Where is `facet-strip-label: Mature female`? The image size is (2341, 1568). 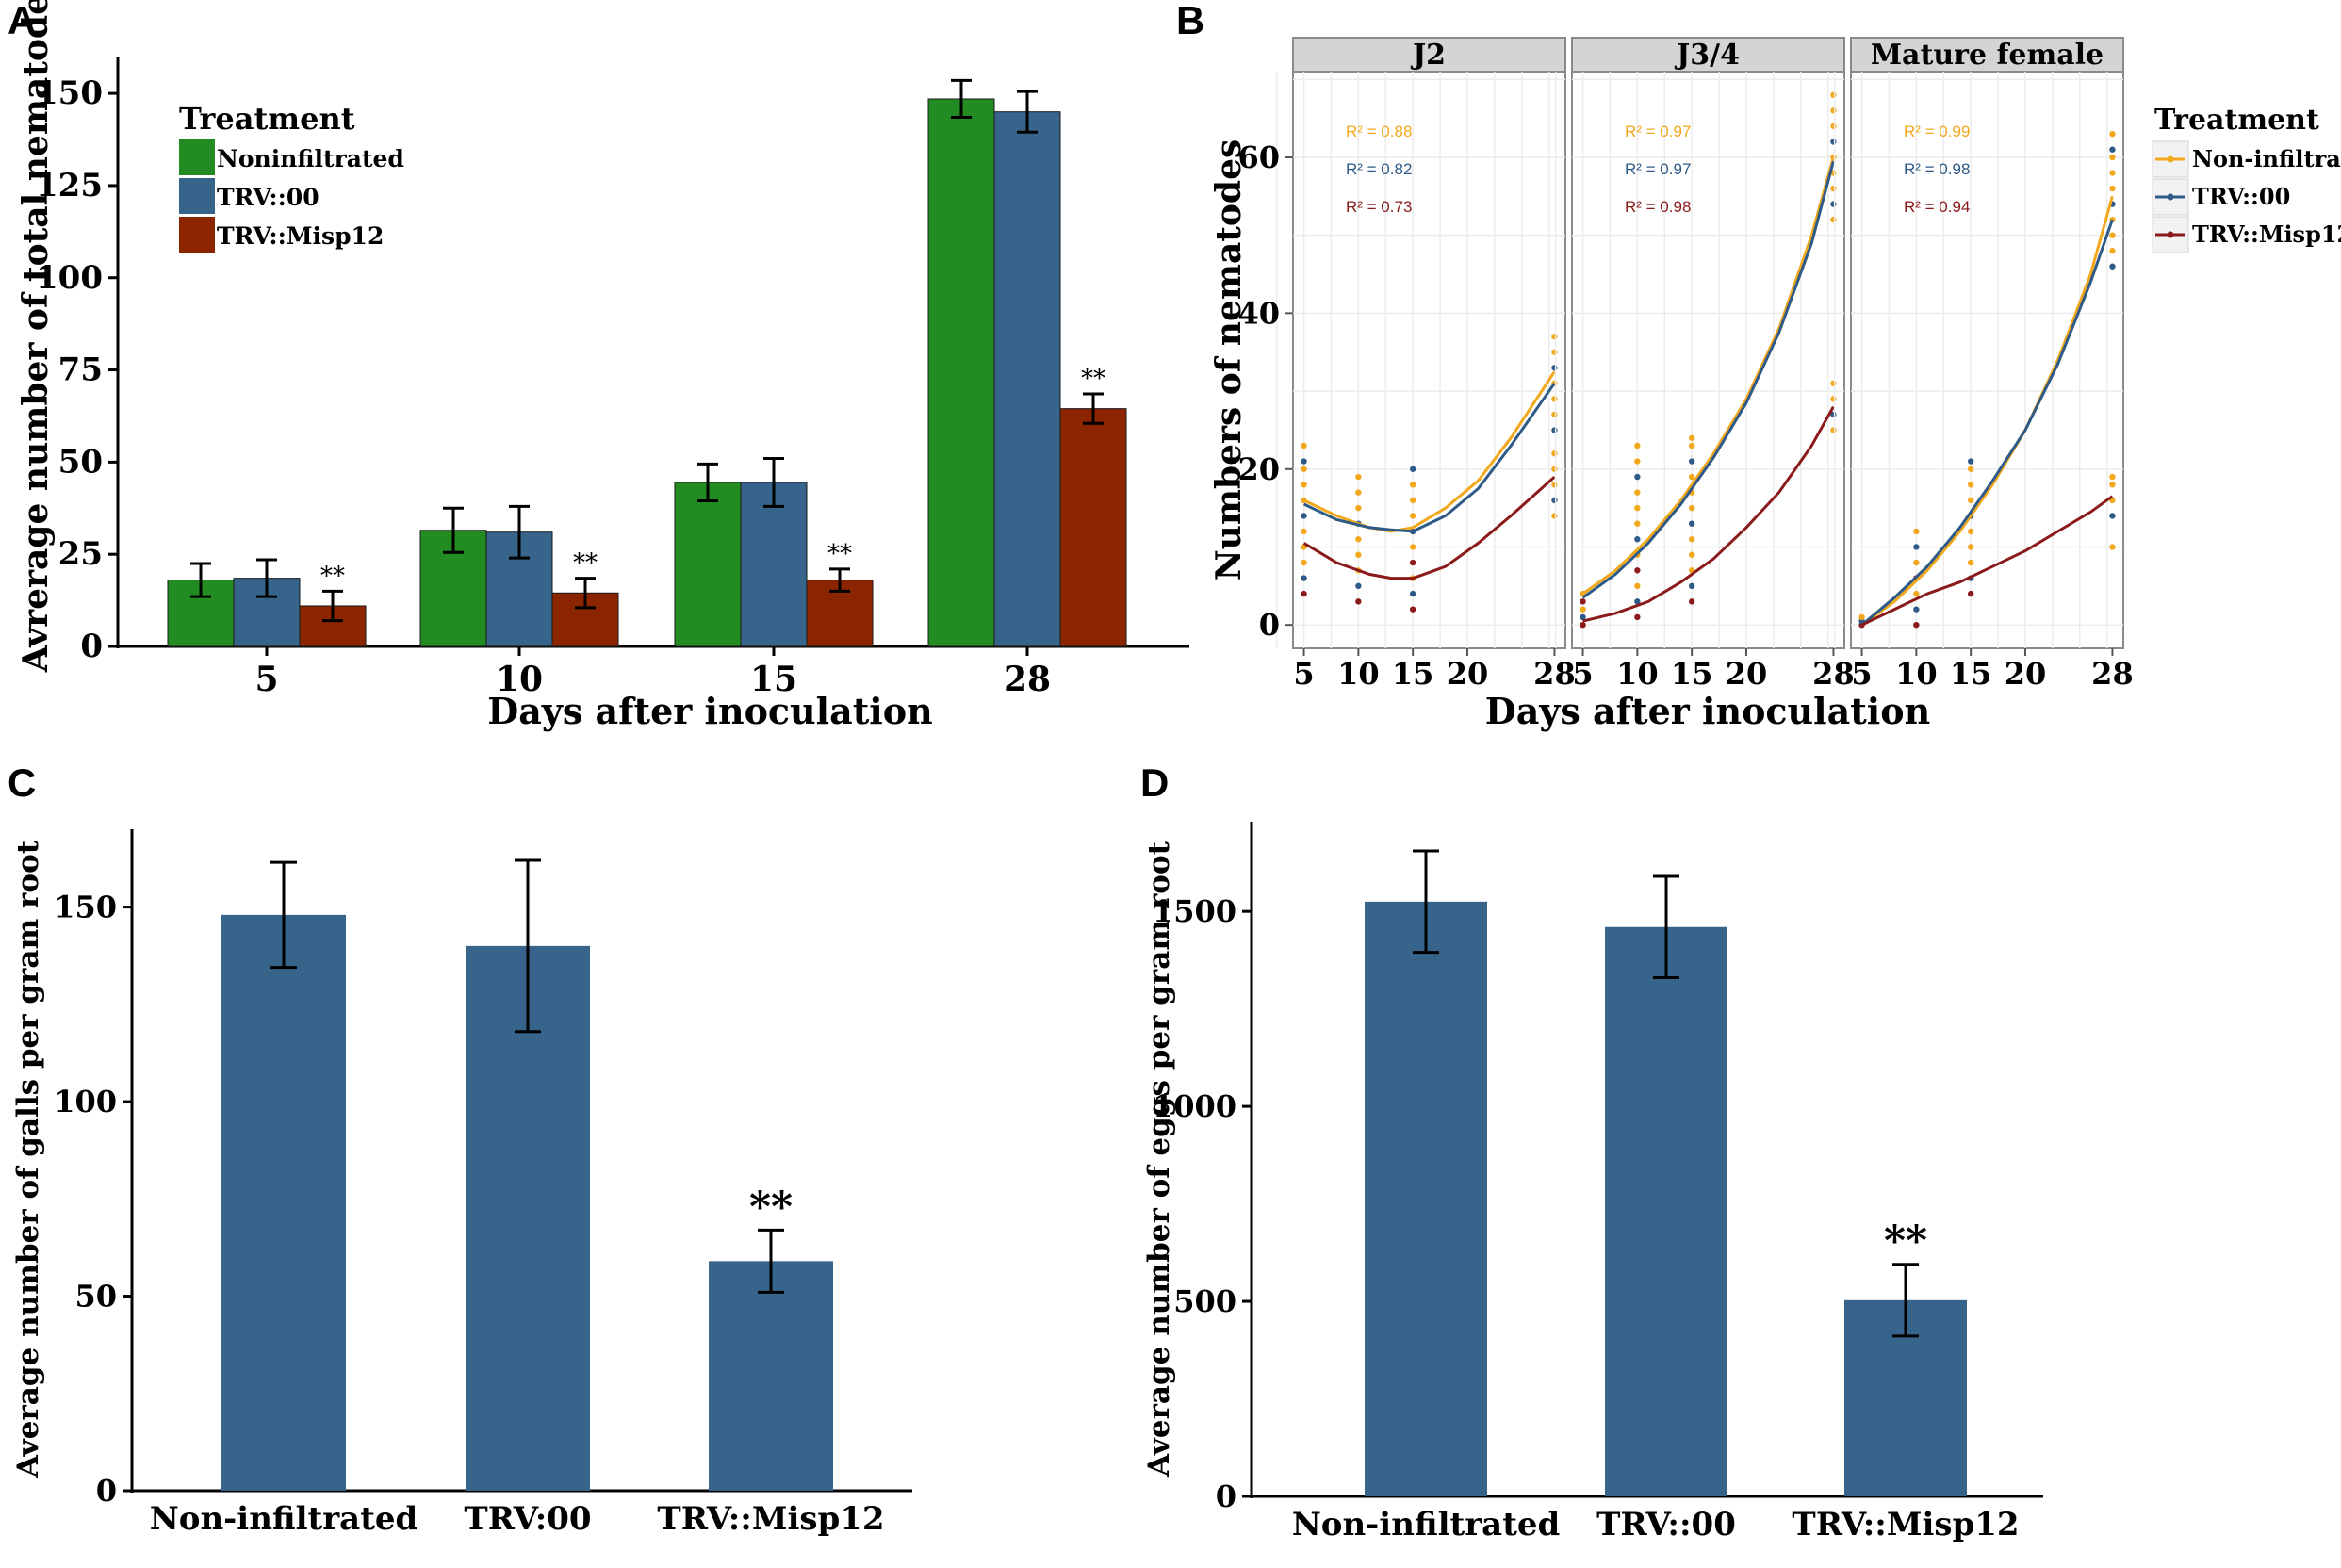 facet-strip-label: Mature female is located at coordinates (1987, 55).